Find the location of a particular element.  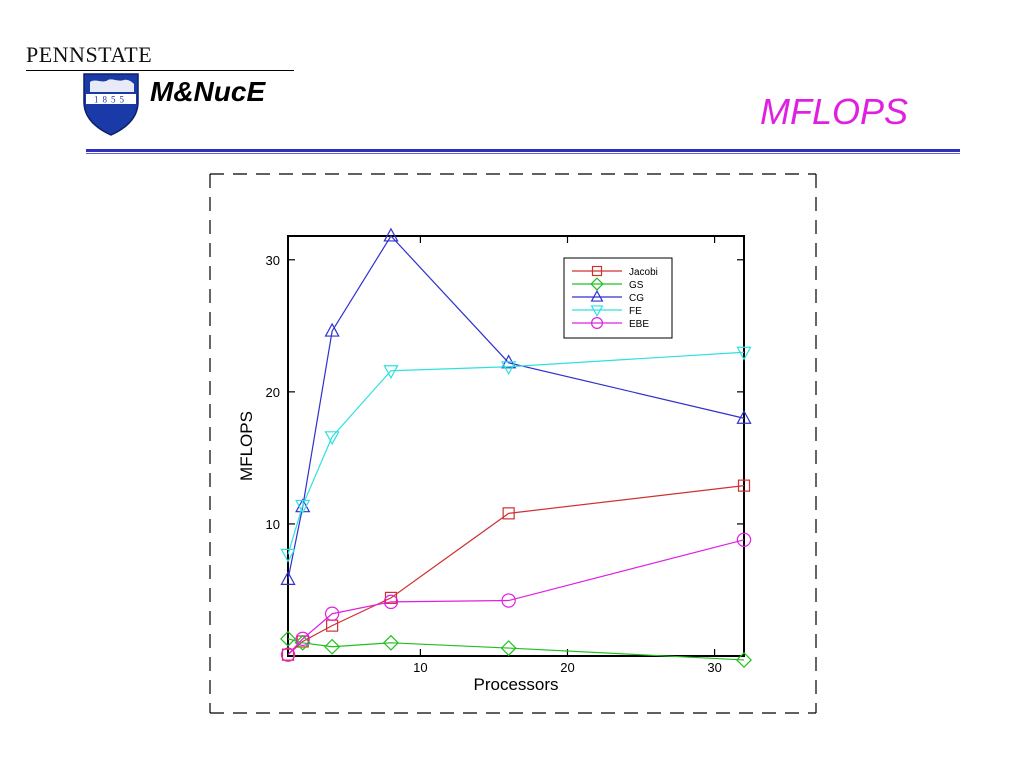

series-line-fe is located at coordinates (516, 453).